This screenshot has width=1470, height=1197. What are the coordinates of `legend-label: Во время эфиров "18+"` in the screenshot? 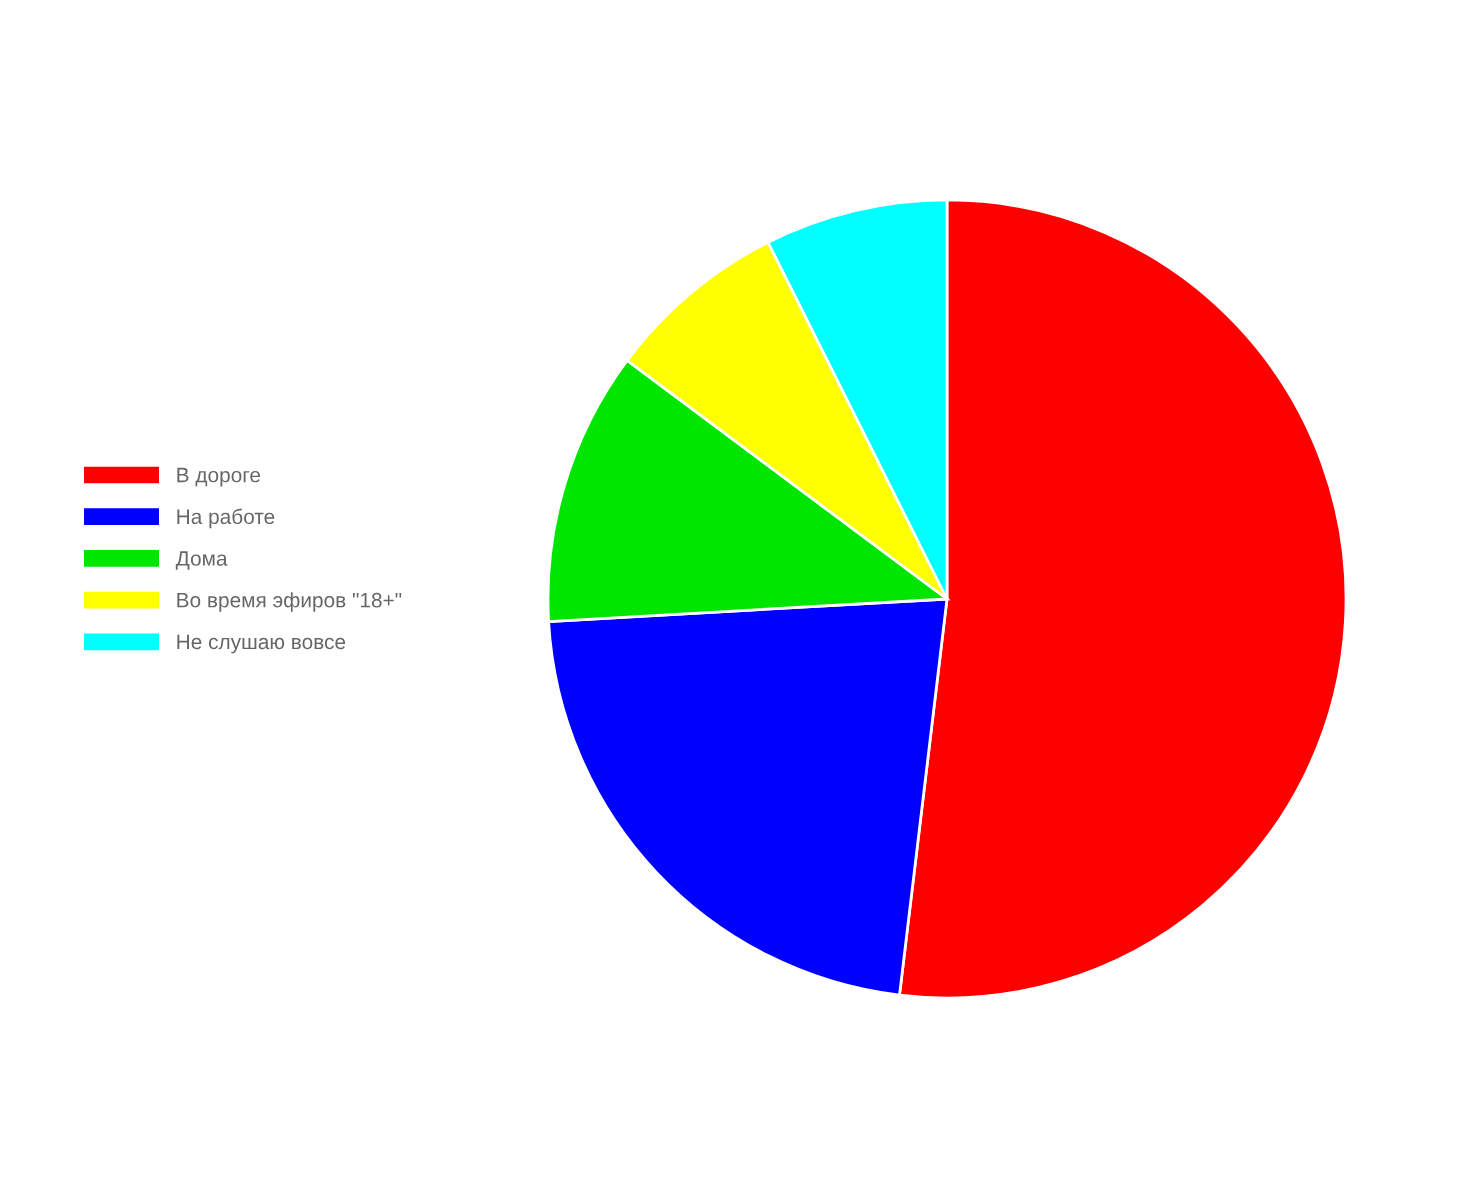 It's located at (289, 602).